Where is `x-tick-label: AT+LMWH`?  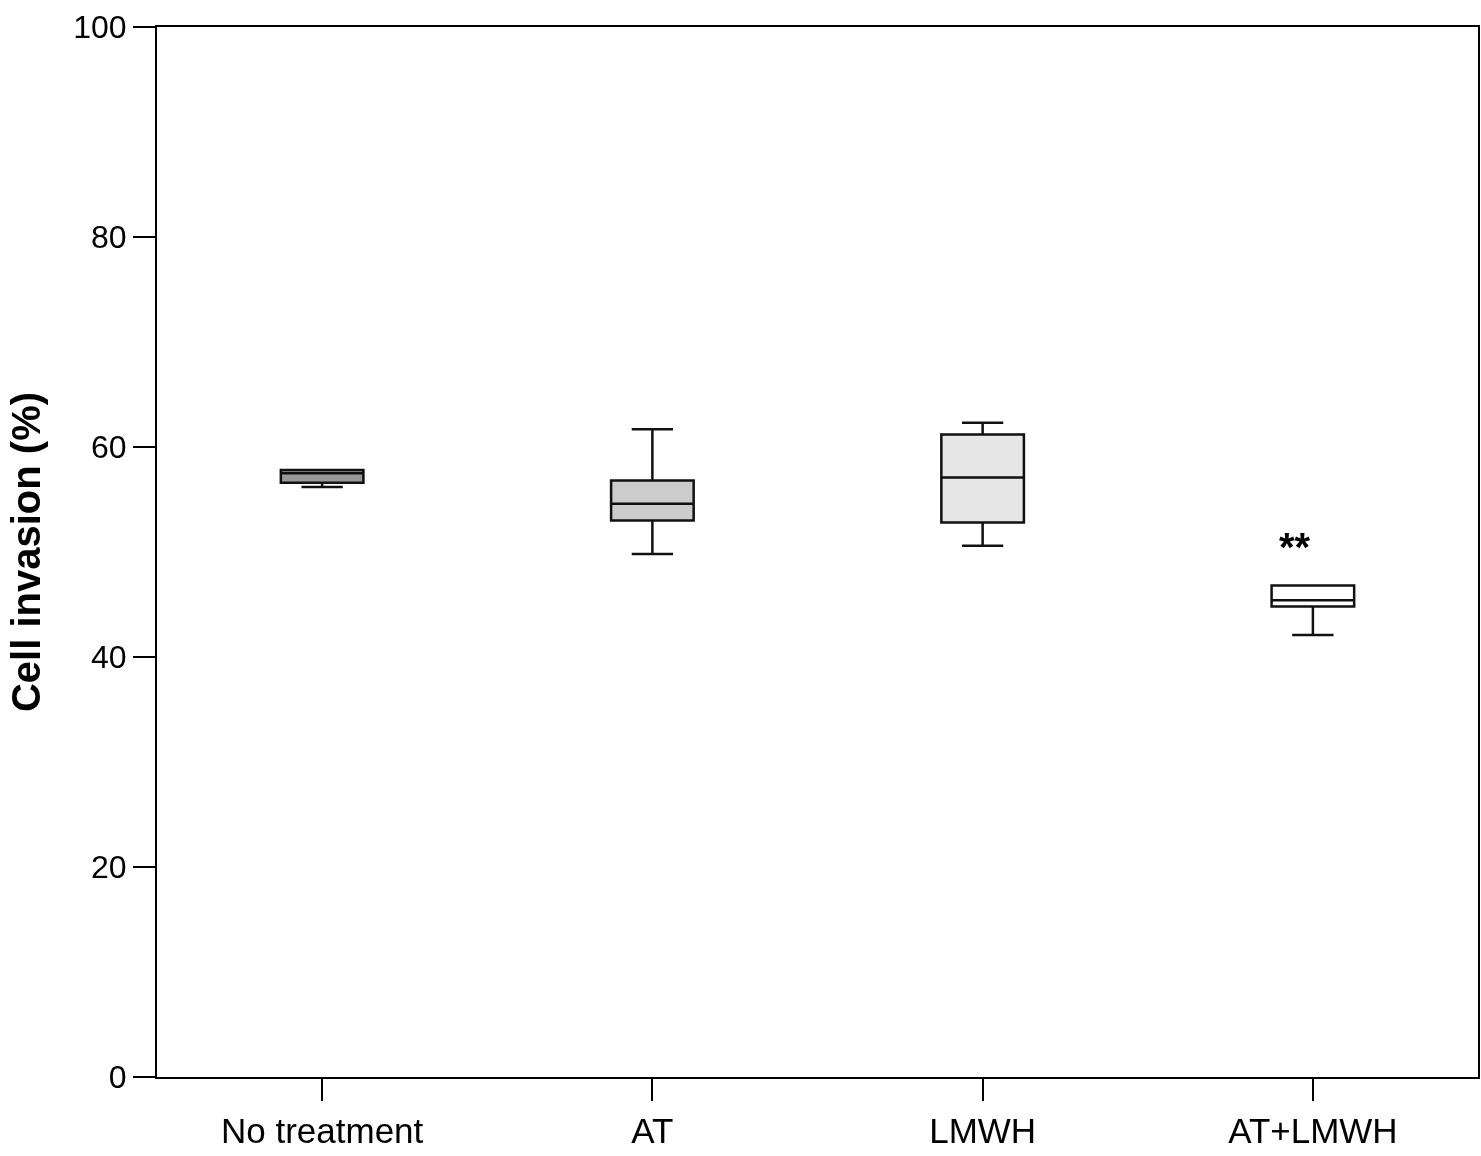
x-tick-label: AT+LMWH is located at coordinates (1313, 1130).